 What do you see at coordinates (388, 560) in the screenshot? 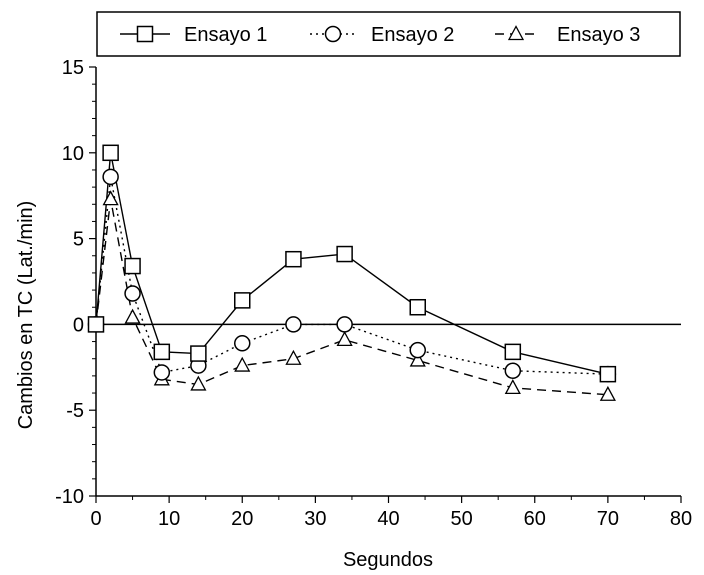
I see `x-axis-label: Segundos` at bounding box center [388, 560].